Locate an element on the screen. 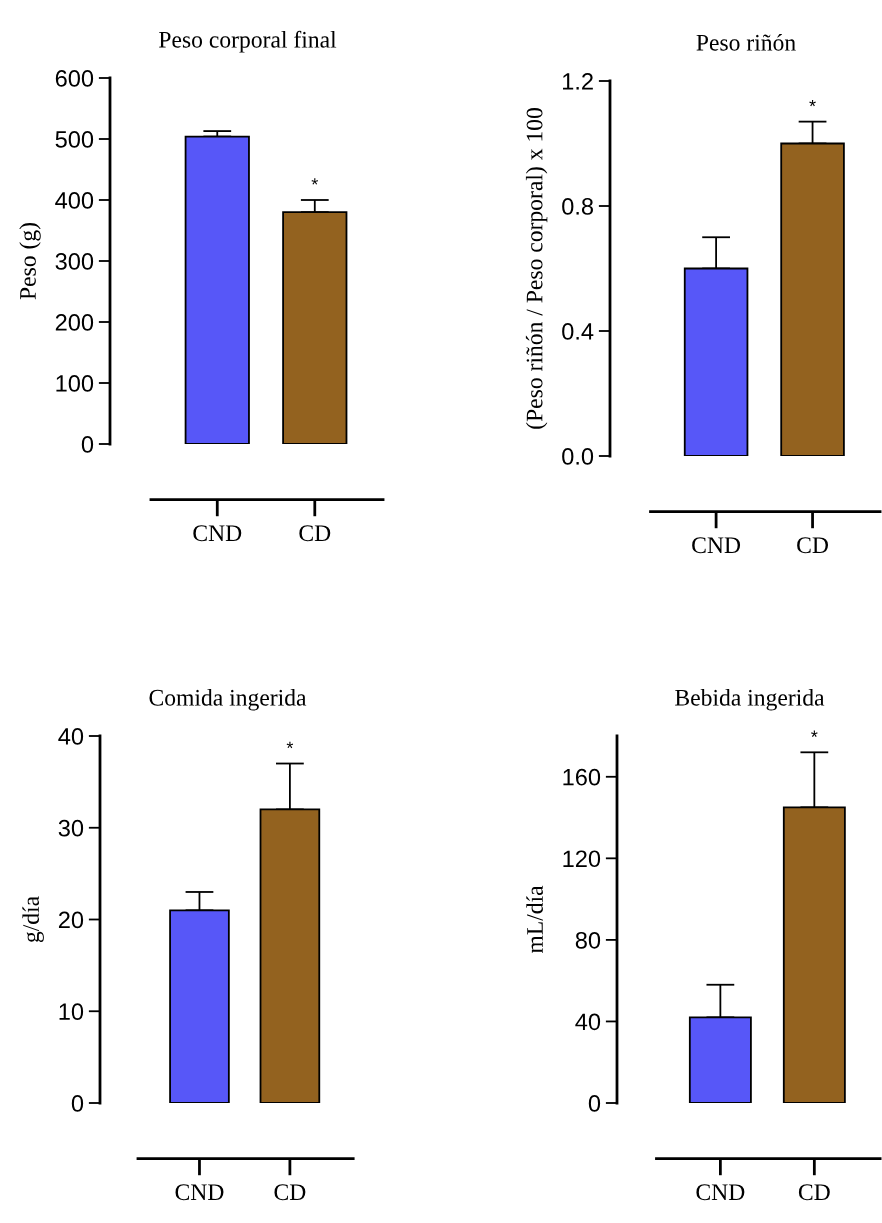 This screenshot has height=1223, width=882. y-tick-label: 0.4 is located at coordinates (578, 331).